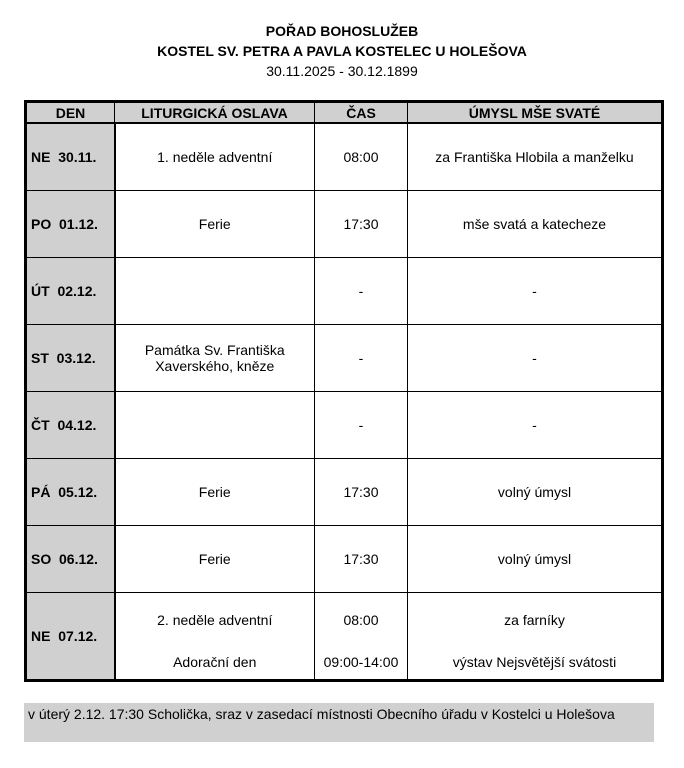 Image resolution: width=684 pixels, height=768 pixels. Describe the element at coordinates (70, 358) in the screenshot. I see `day-cell: ST 03.12.` at that location.